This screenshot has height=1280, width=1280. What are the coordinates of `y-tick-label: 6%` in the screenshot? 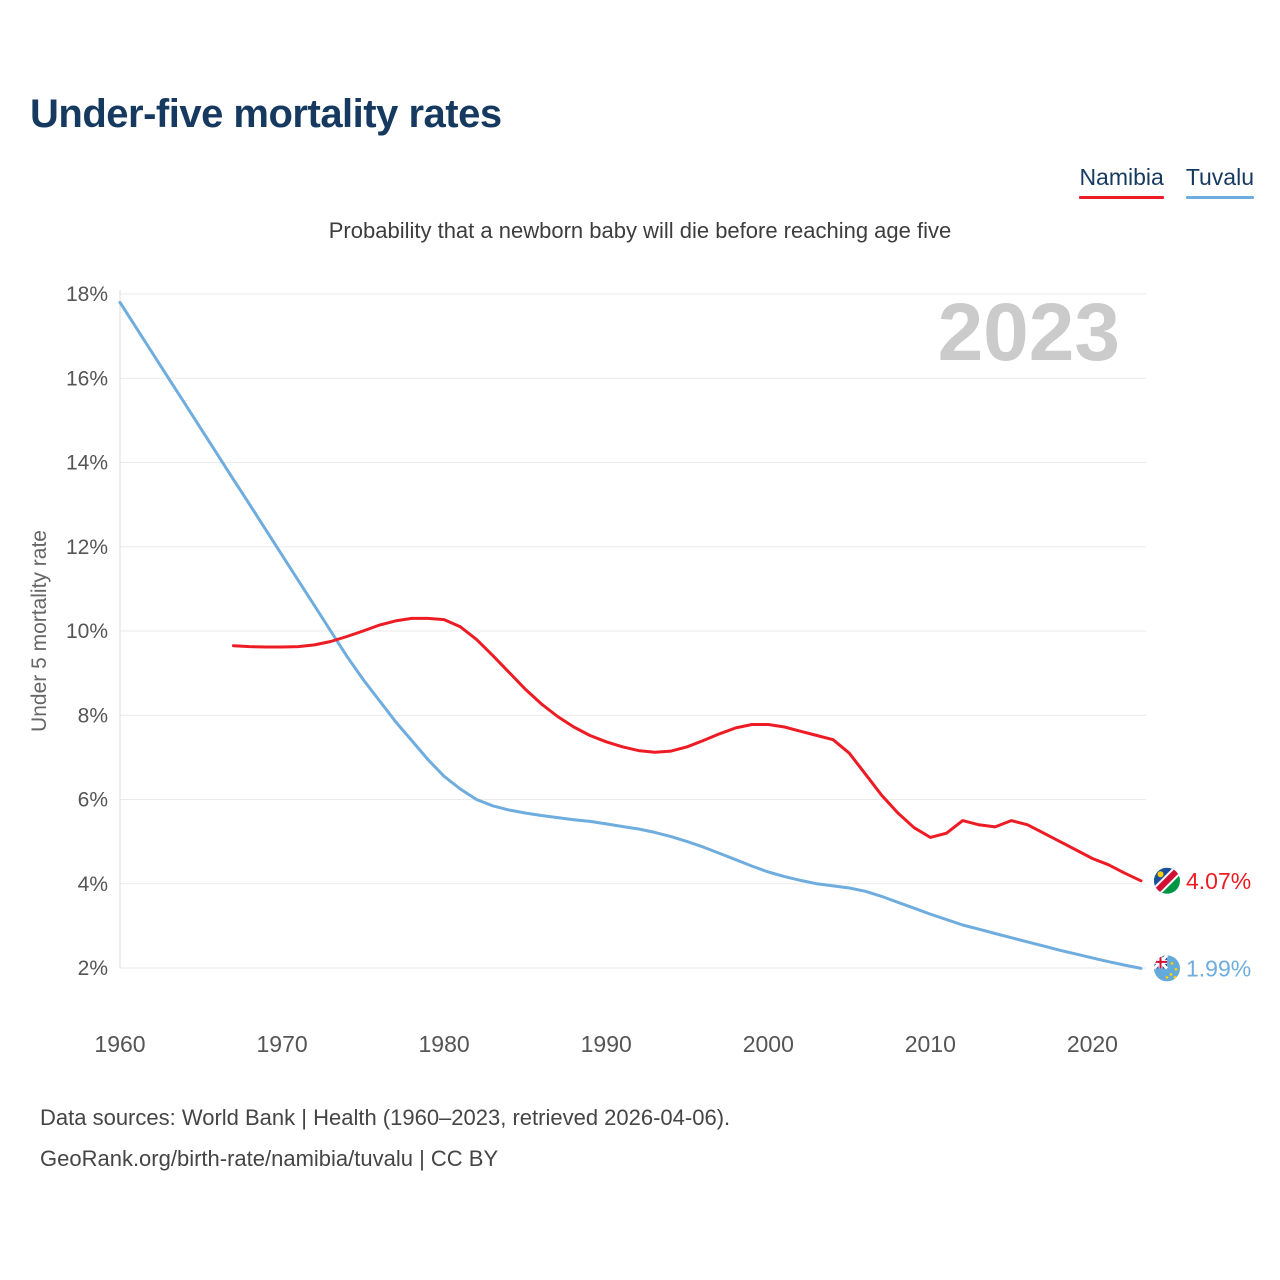 It's located at (93, 800).